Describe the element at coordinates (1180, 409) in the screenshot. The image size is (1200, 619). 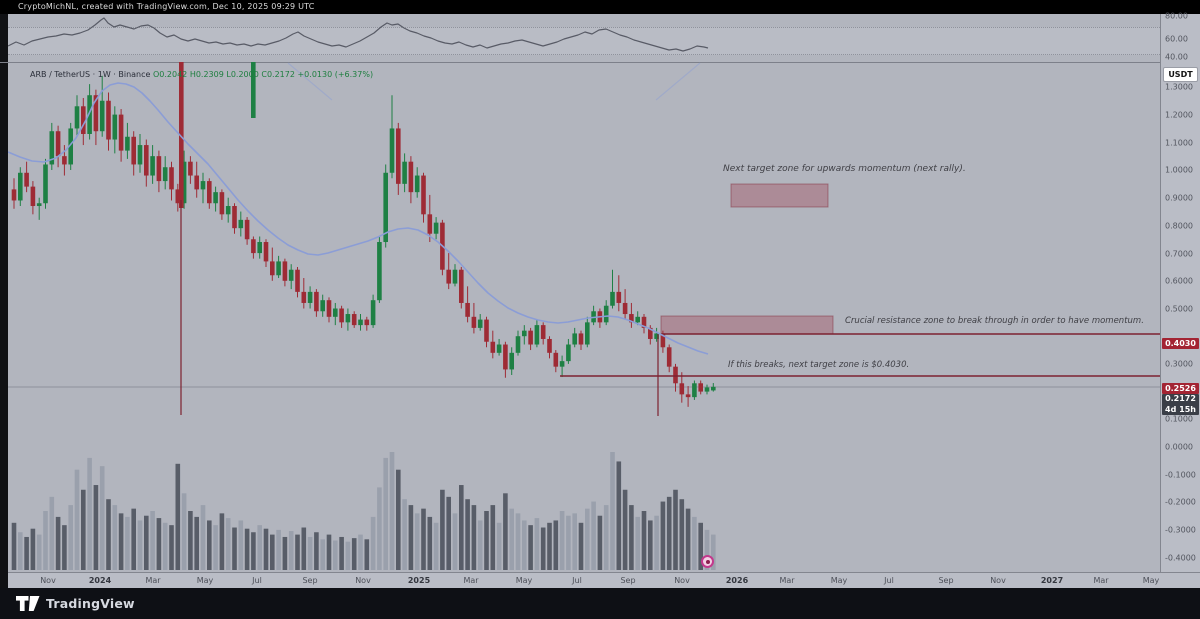
I see `bar-countdown: 4d 15h` at that location.